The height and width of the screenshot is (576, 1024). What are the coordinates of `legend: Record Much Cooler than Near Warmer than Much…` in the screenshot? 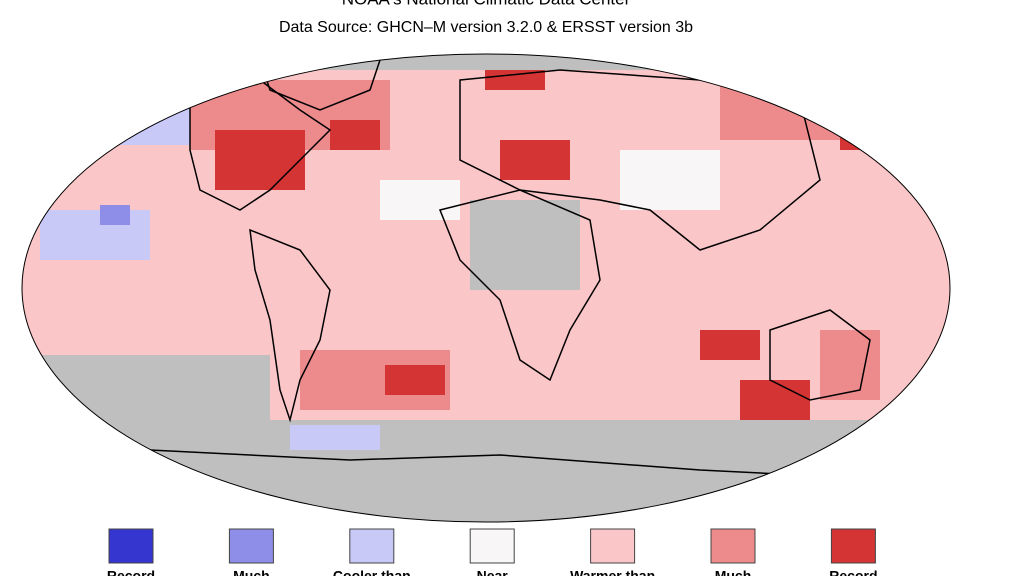 It's located at (492, 552).